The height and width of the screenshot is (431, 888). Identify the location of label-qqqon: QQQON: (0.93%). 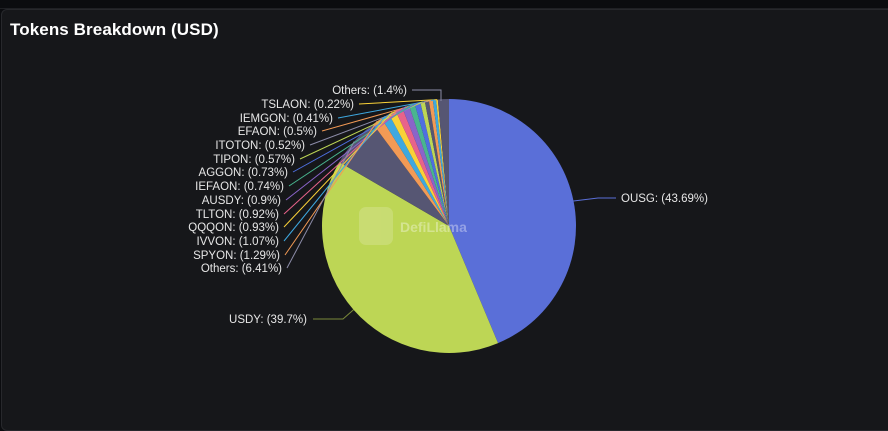
(233, 228).